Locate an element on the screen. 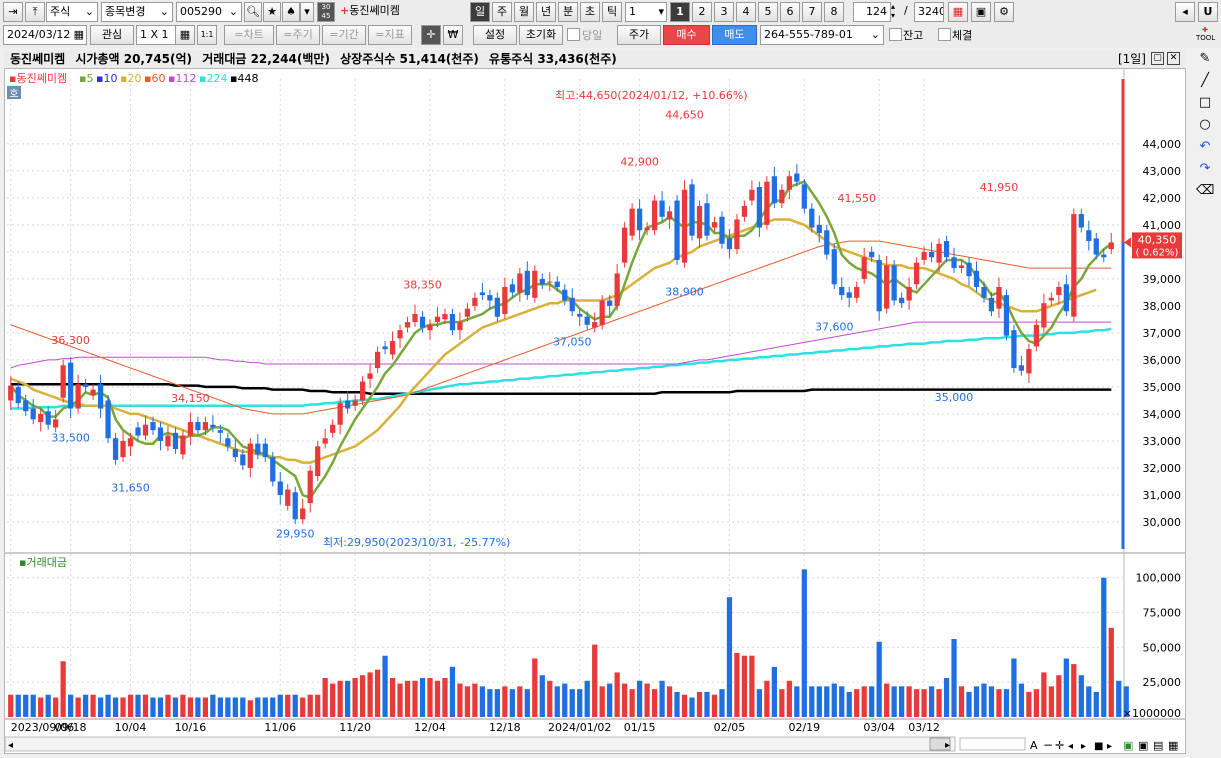  number-button-4: 4 is located at coordinates (746, 12).